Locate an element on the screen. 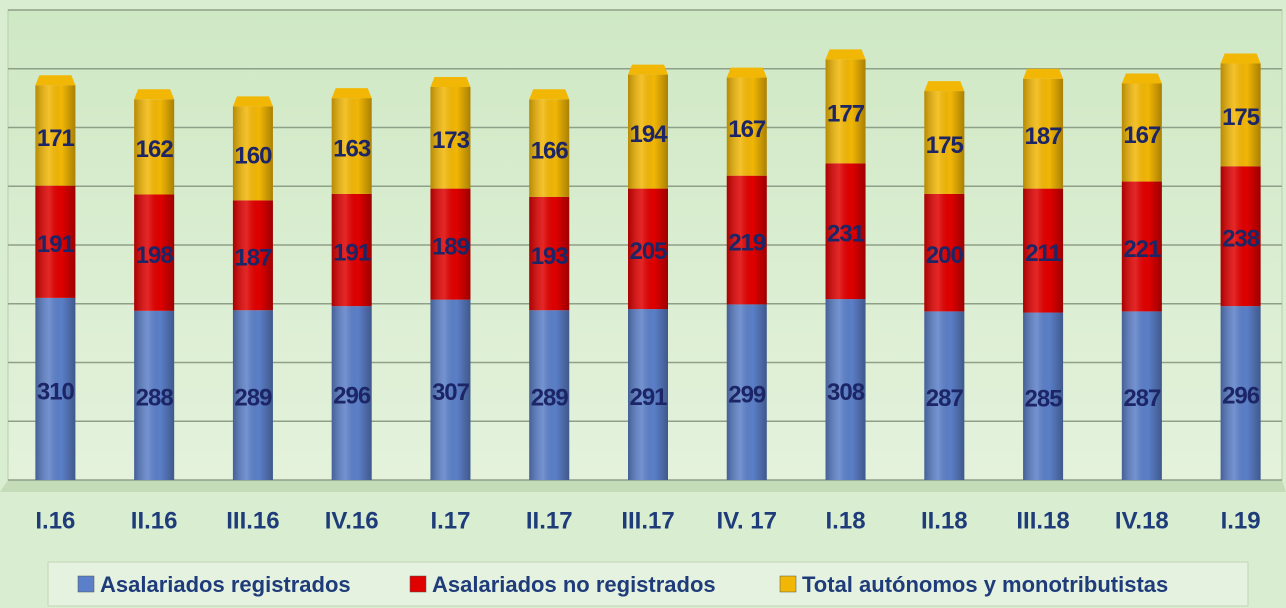 The width and height of the screenshot is (1286, 608). value-label: 193 is located at coordinates (550, 256).